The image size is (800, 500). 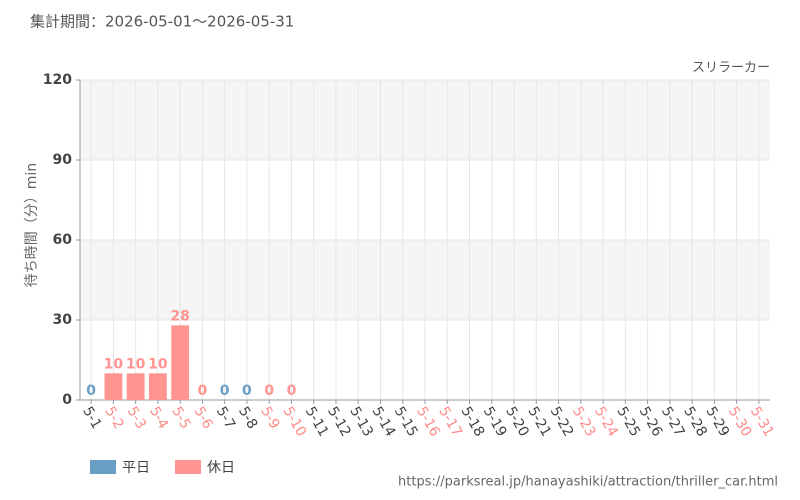 I want to click on value-label: 28, so click(x=179, y=316).